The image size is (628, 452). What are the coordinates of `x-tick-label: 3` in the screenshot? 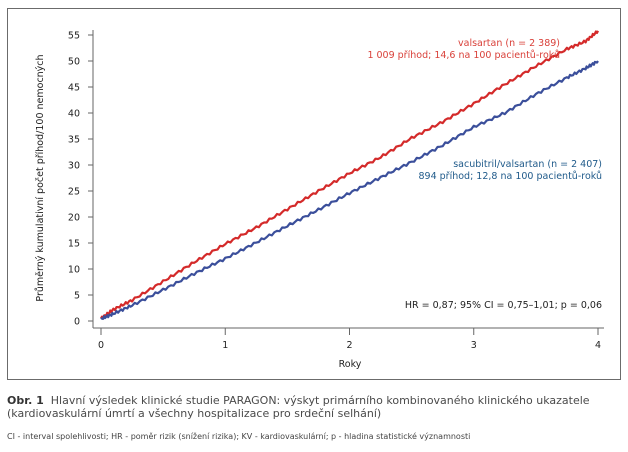 It's located at (474, 345).